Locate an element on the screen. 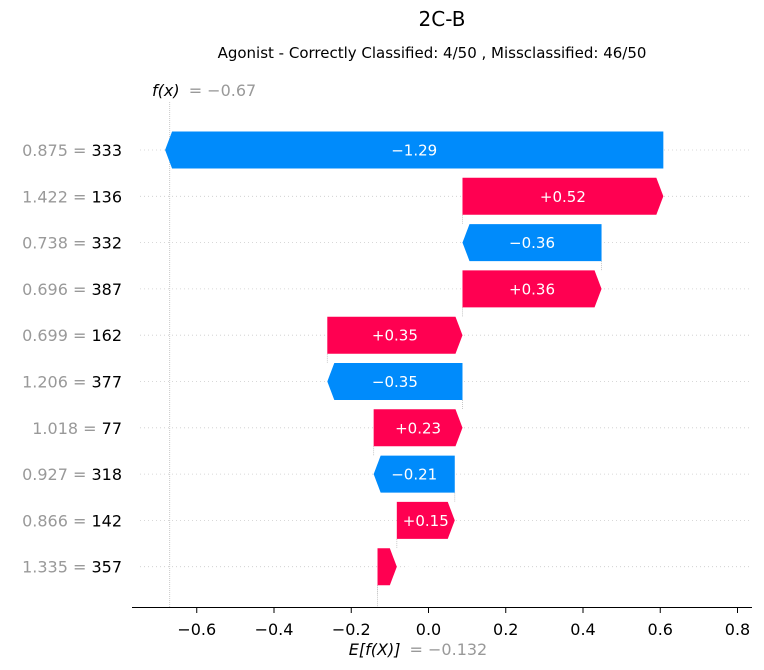  y-axis-label: 1.206 = 377 is located at coordinates (72, 382).